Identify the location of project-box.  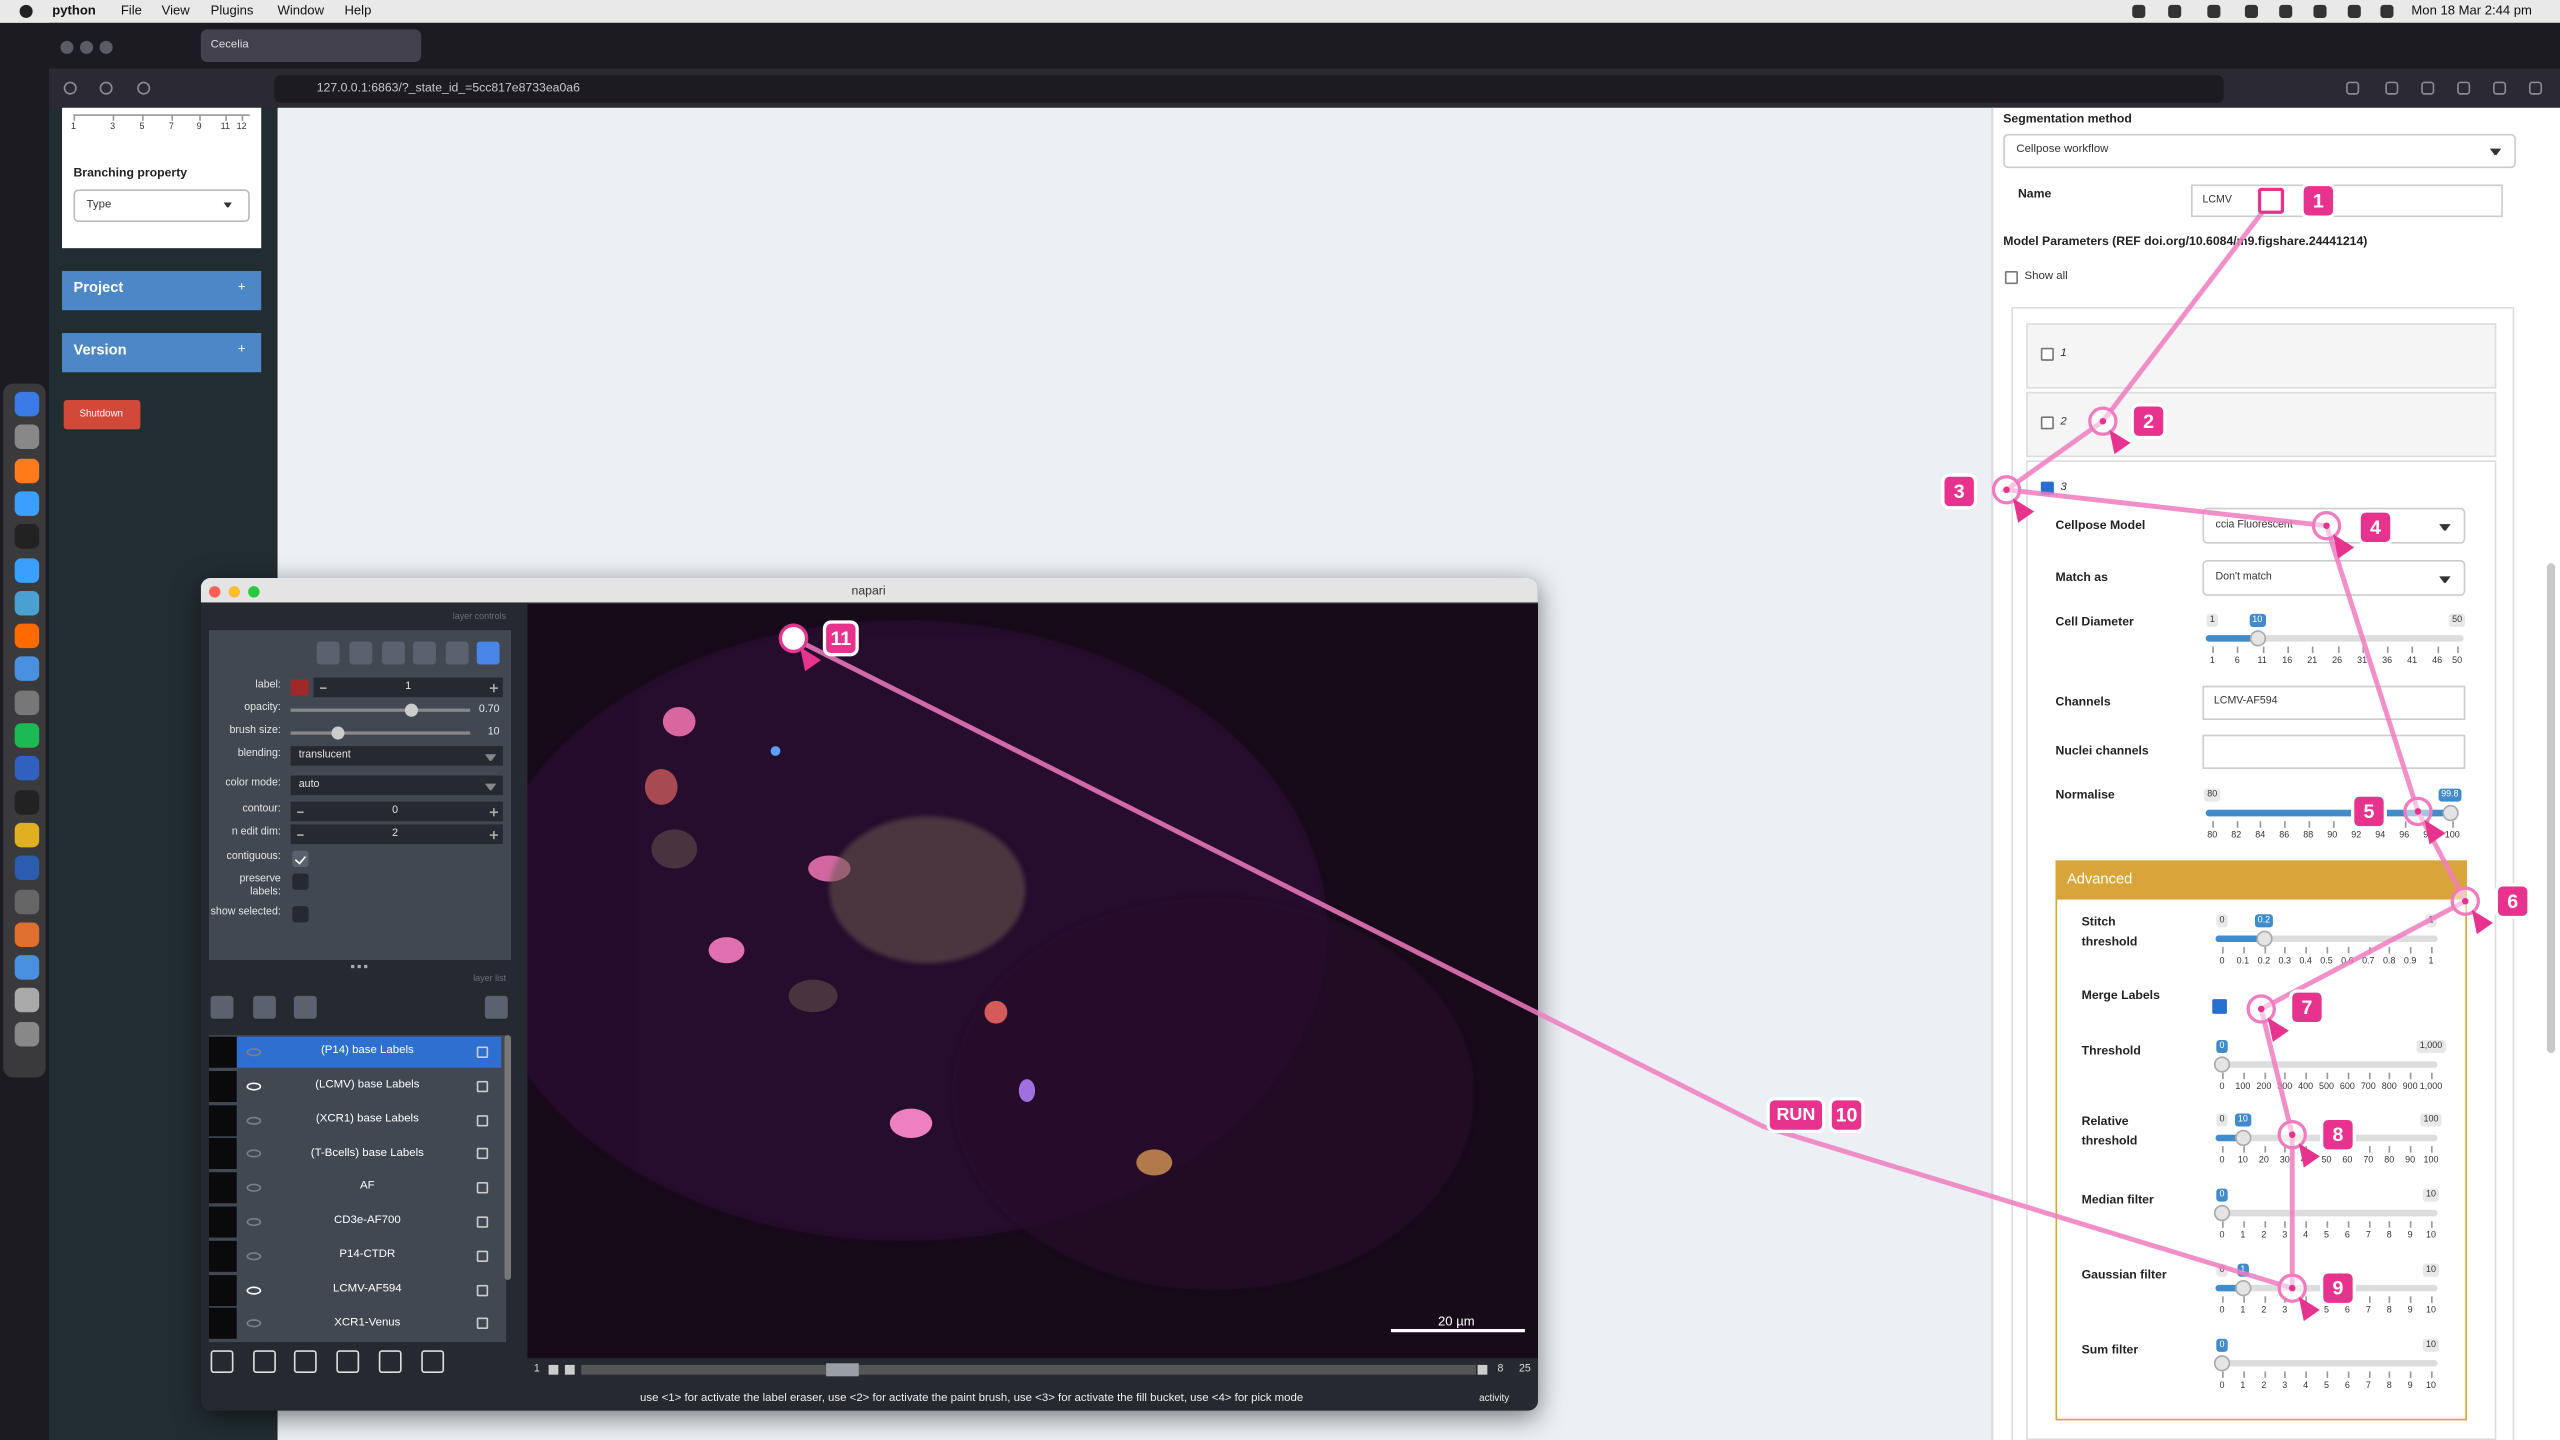
(162, 291).